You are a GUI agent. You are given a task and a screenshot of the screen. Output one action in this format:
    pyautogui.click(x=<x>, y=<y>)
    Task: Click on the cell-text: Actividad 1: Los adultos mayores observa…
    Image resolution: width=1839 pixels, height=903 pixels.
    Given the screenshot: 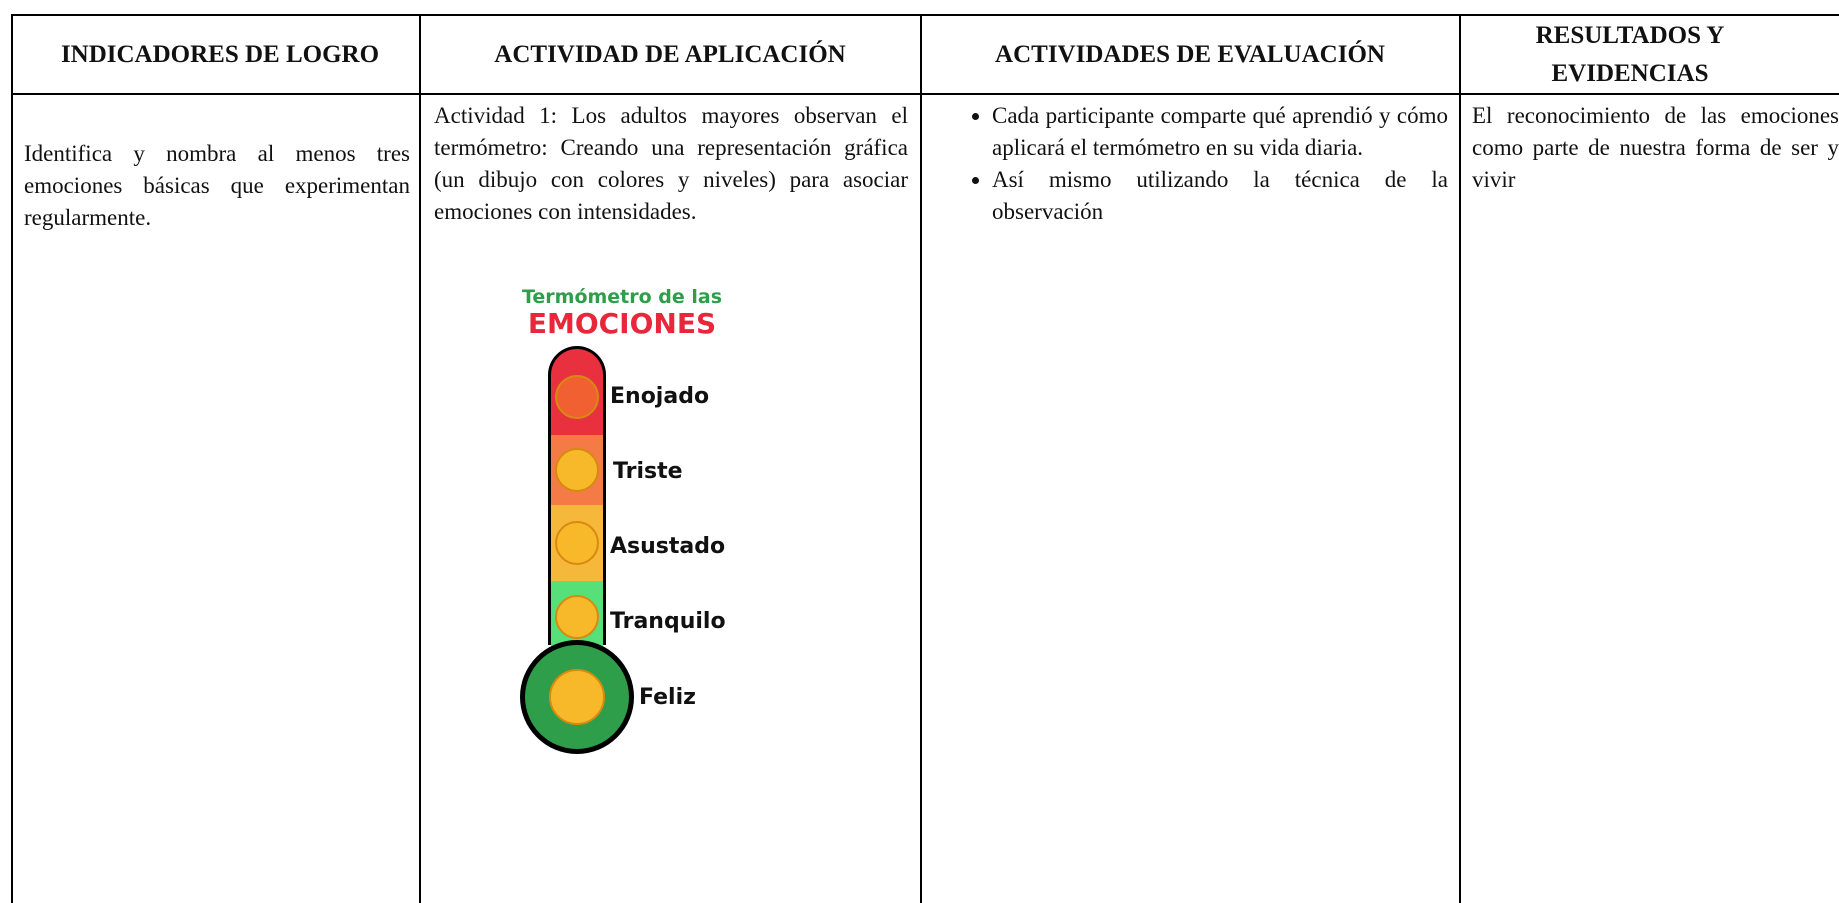 What is the action you would take?
    pyautogui.click(x=671, y=163)
    